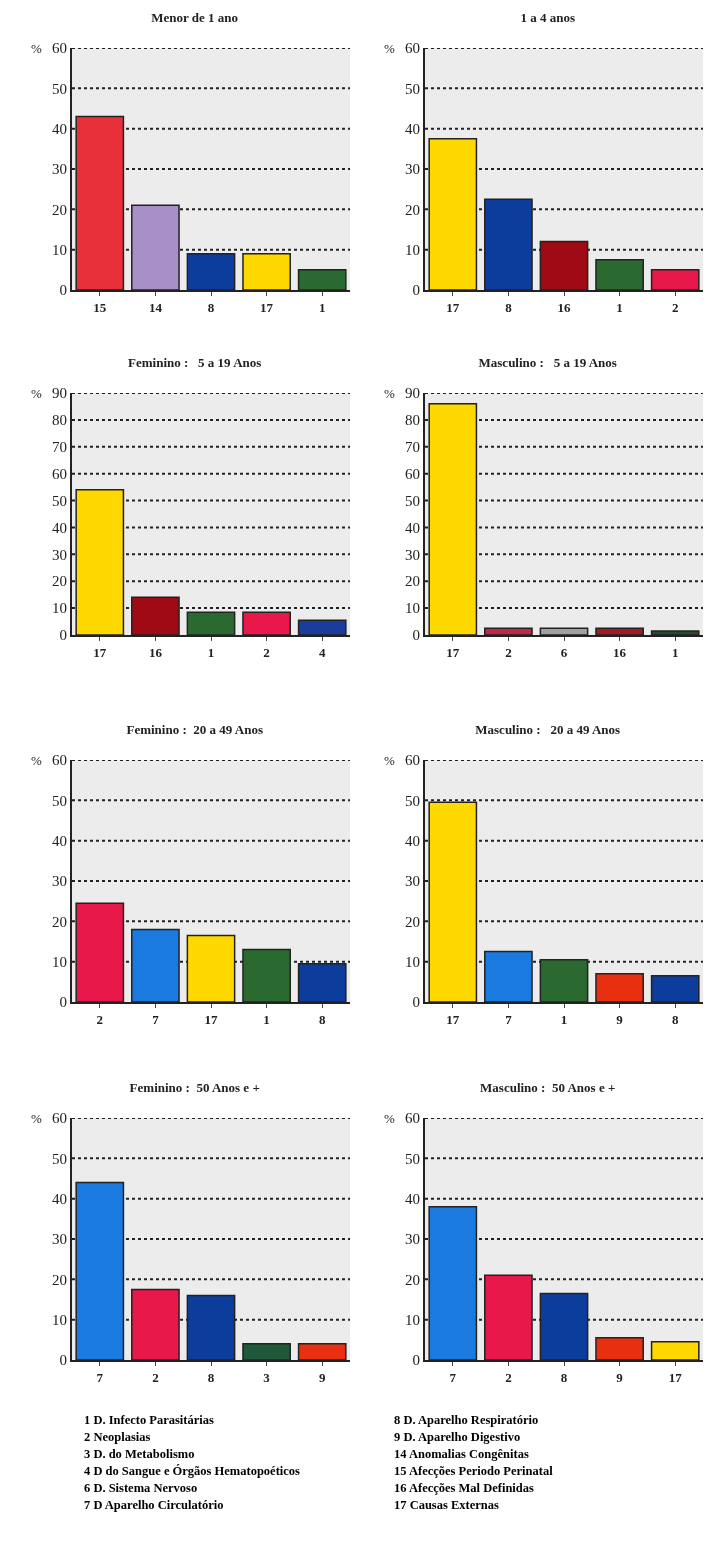 This screenshot has width=707, height=1549. What do you see at coordinates (548, 1088) in the screenshot?
I see `chart-title: Masculino : 50 Anos e +` at bounding box center [548, 1088].